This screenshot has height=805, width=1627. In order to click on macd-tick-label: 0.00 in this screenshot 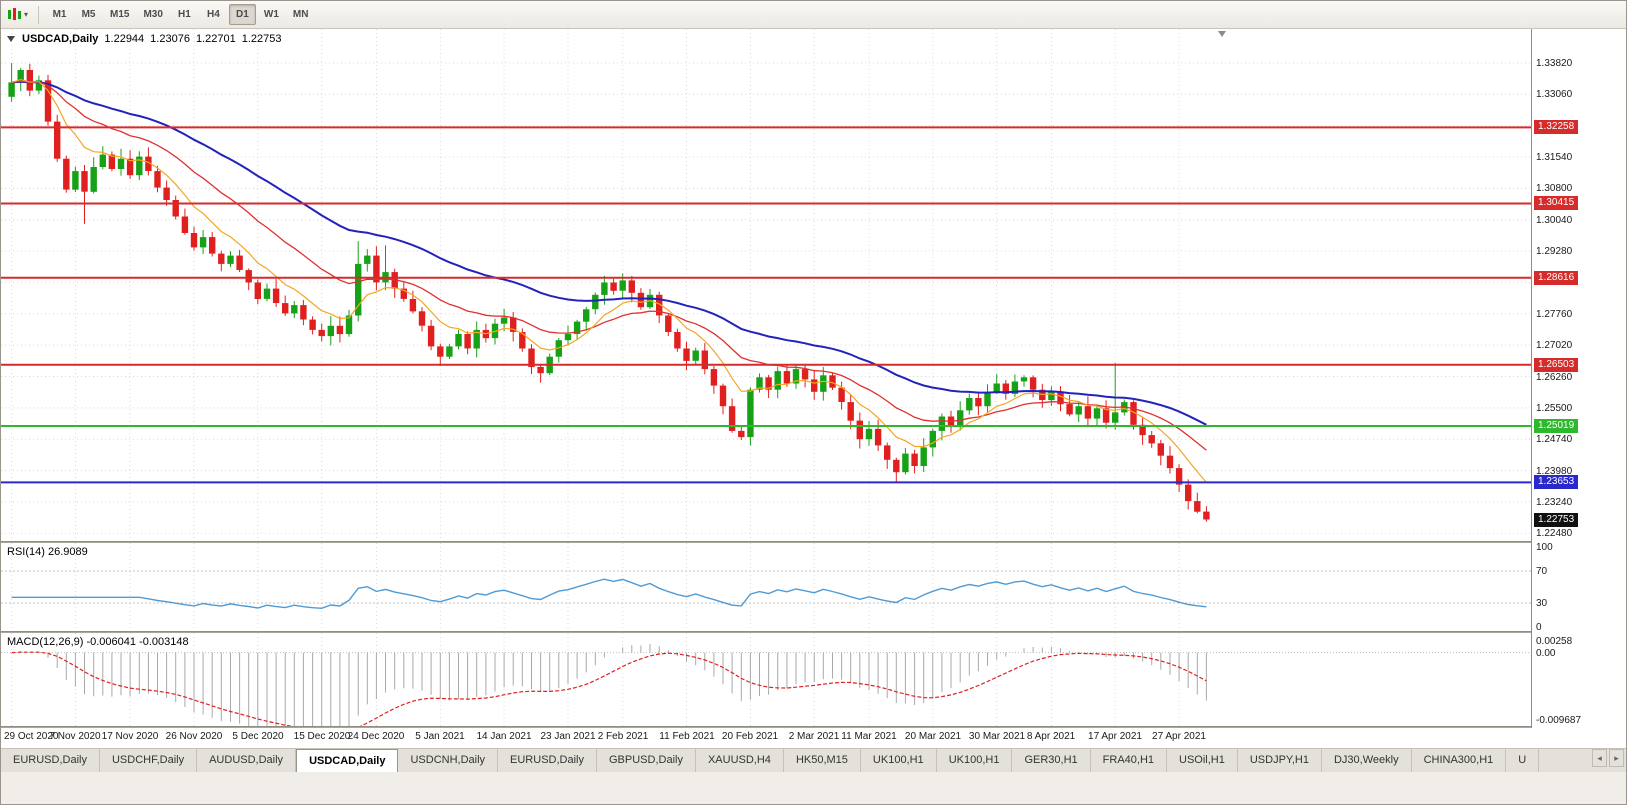, I will do `click(1546, 653)`.